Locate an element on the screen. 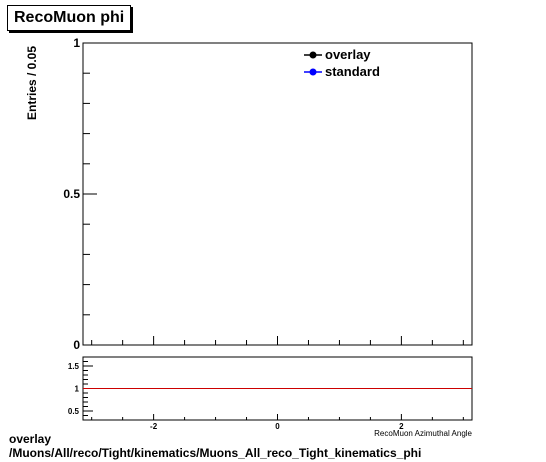 Image resolution: width=546 pixels, height=462 pixels. ratio-y-axis: 0.5 1 1.5 is located at coordinates (80, 388).